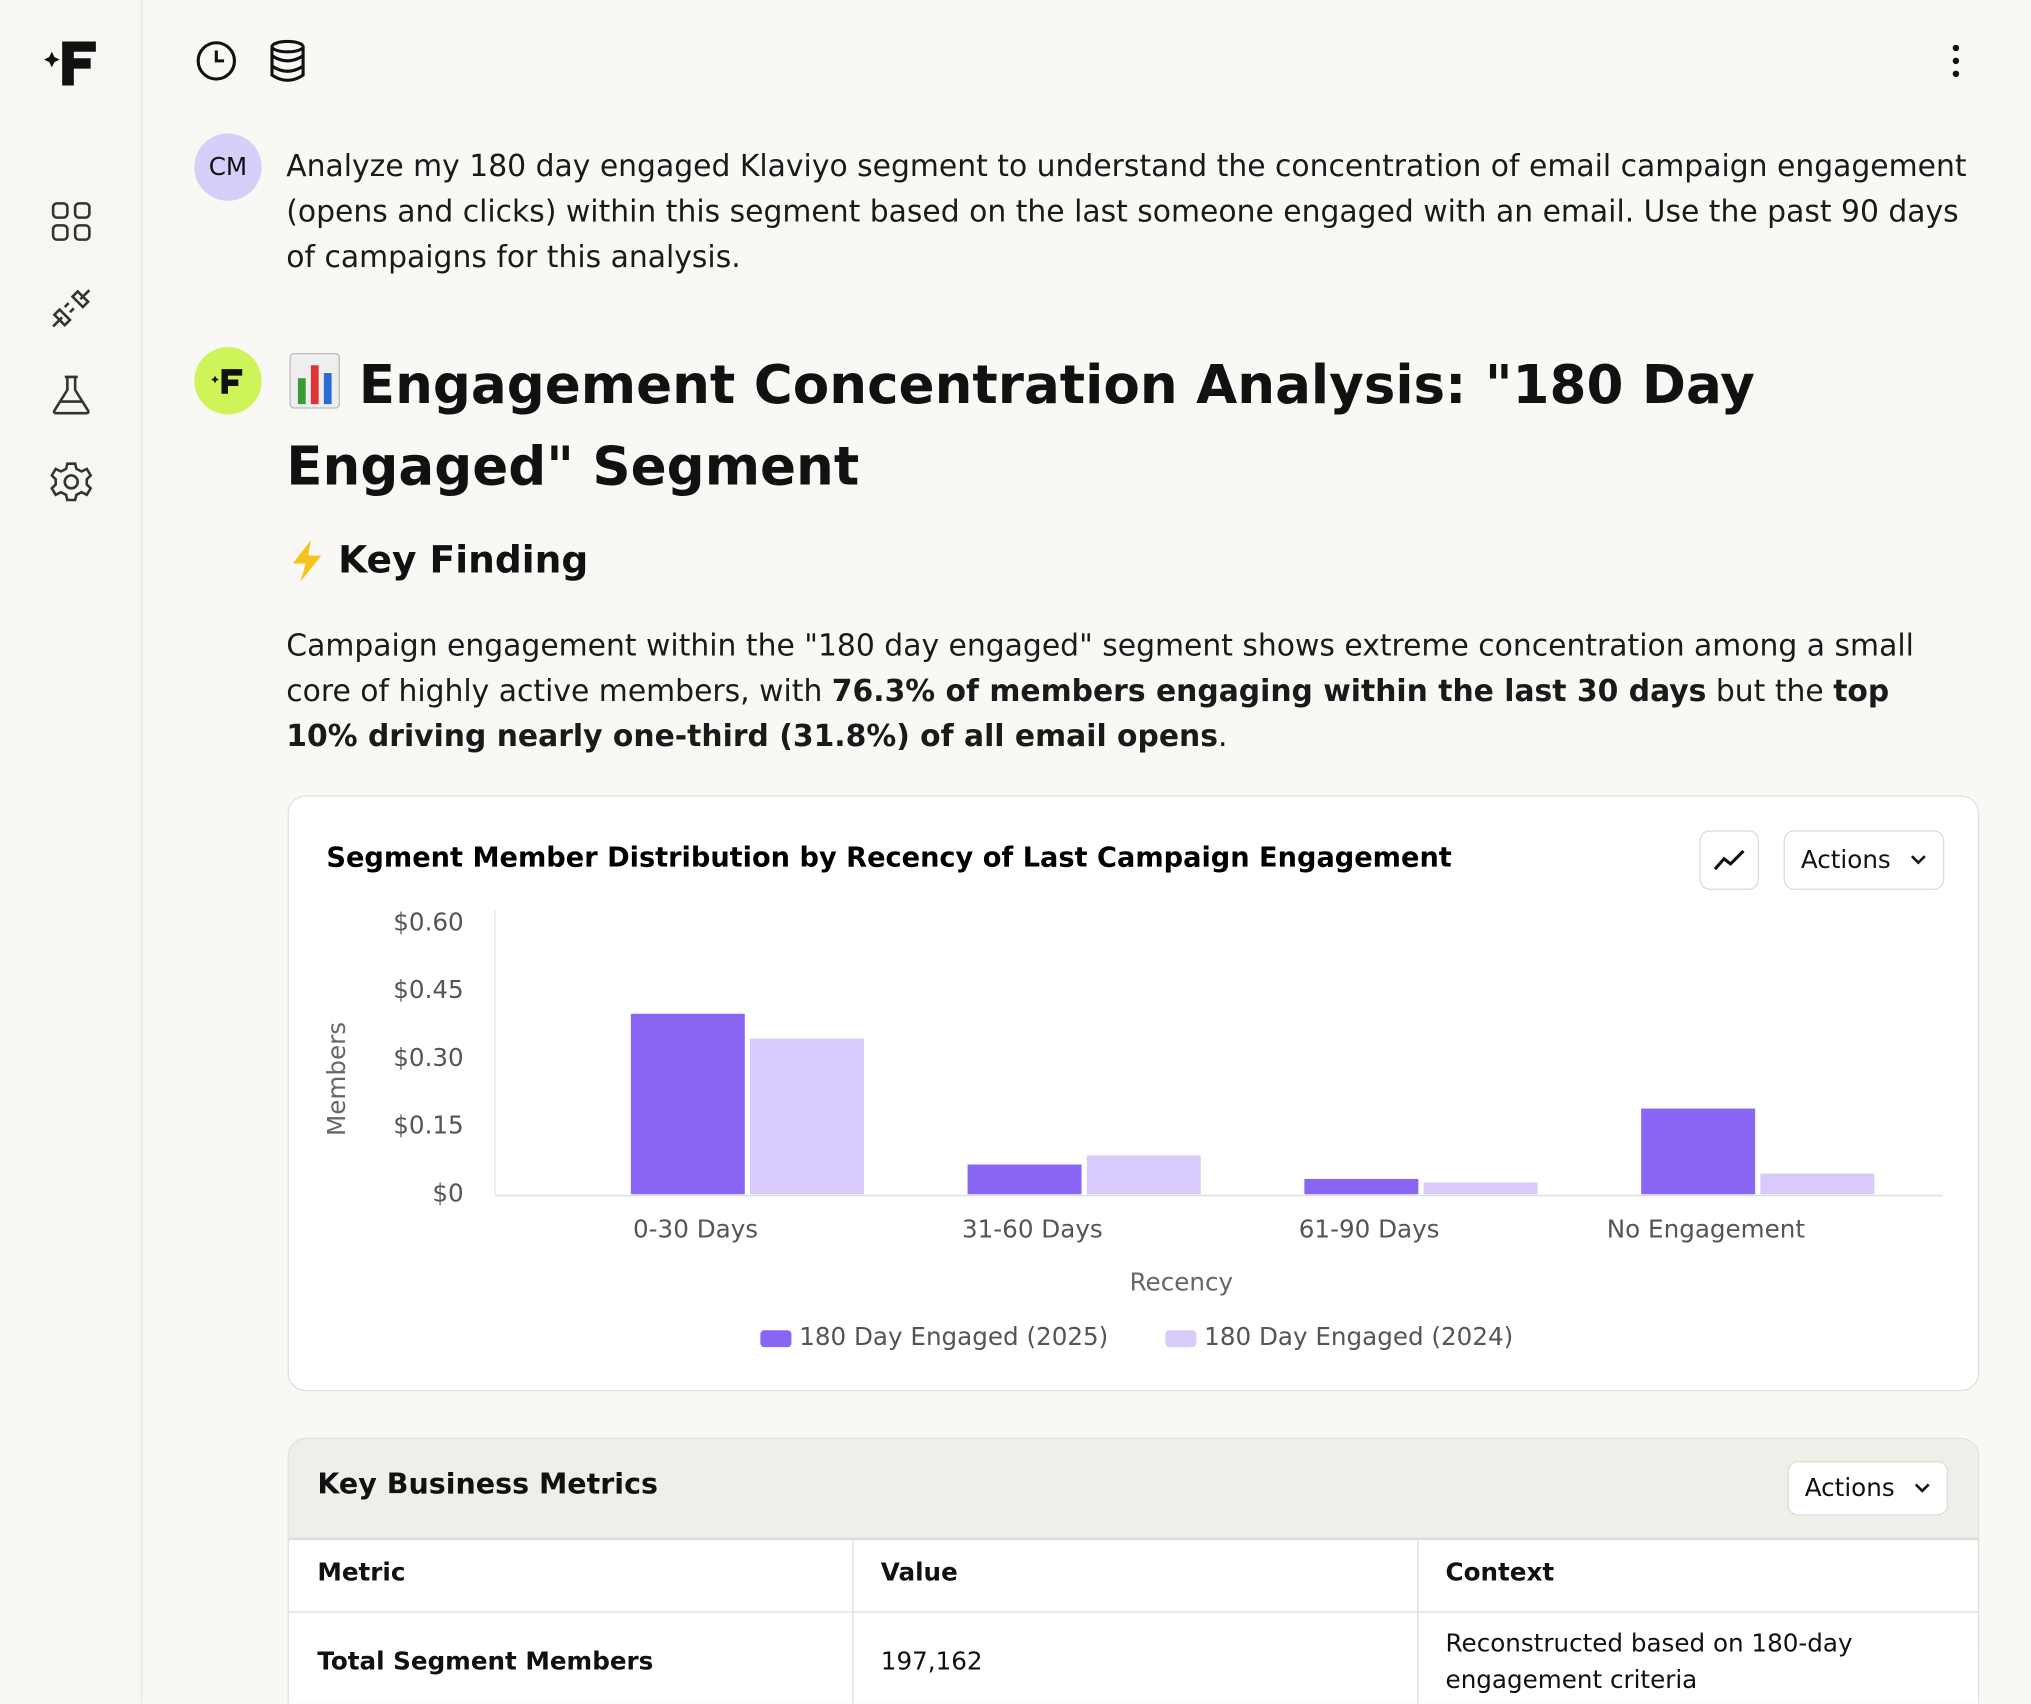  What do you see at coordinates (1369, 1229) in the screenshot?
I see `x-tick-label: 61-90 Days` at bounding box center [1369, 1229].